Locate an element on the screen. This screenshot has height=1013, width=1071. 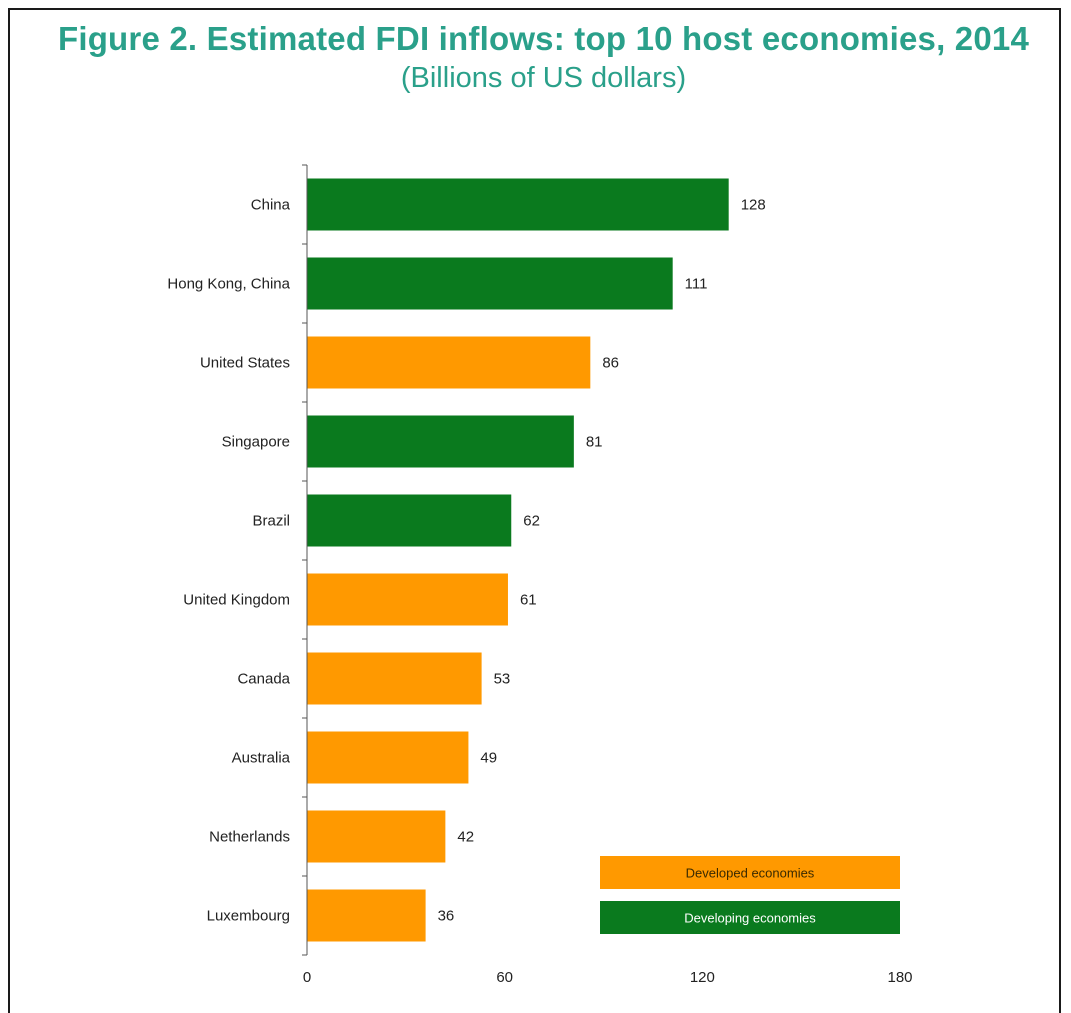
bar-china is located at coordinates (518, 204).